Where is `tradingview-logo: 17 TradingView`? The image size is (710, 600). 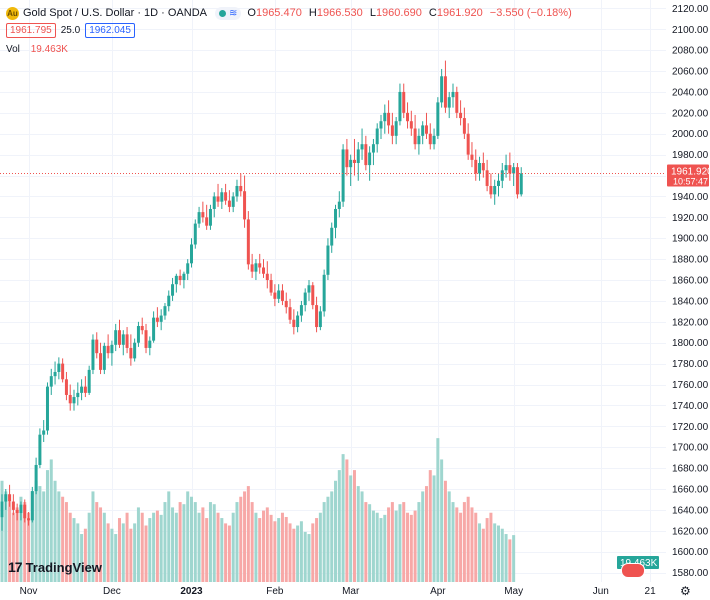
tradingview-logo: 17 TradingView is located at coordinates (55, 567).